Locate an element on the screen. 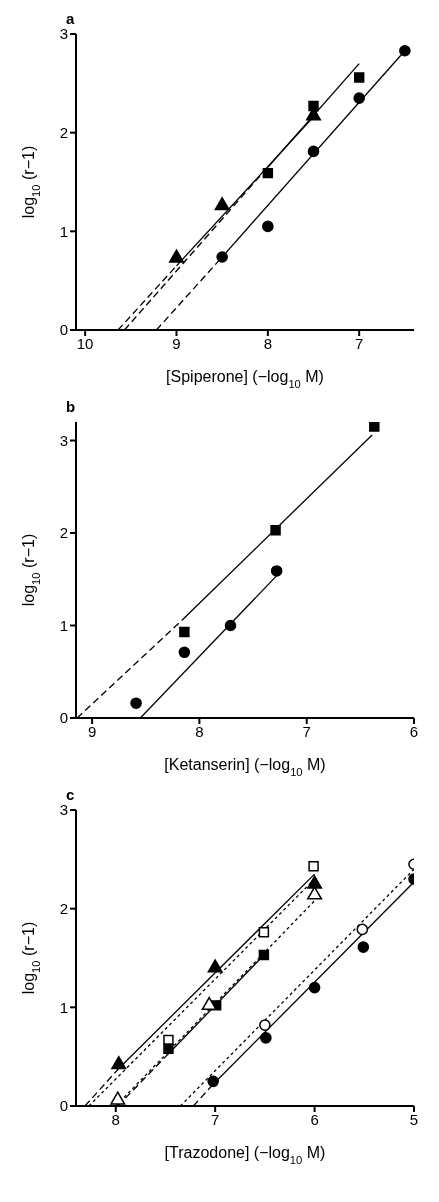 The height and width of the screenshot is (1202, 439). x-tick-label: 10 is located at coordinates (85, 343).